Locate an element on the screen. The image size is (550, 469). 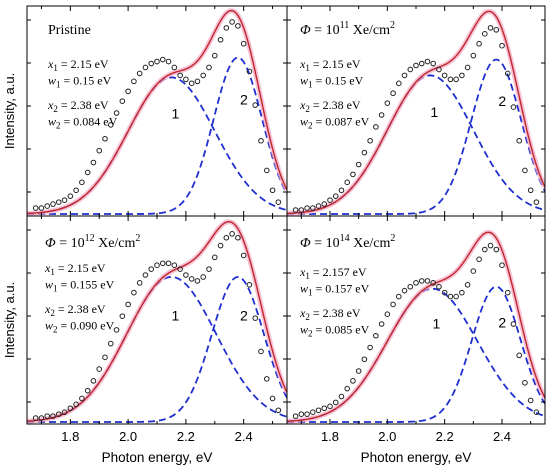
fit-parameter: w1 = 0.157 eV is located at coordinates (335, 290).